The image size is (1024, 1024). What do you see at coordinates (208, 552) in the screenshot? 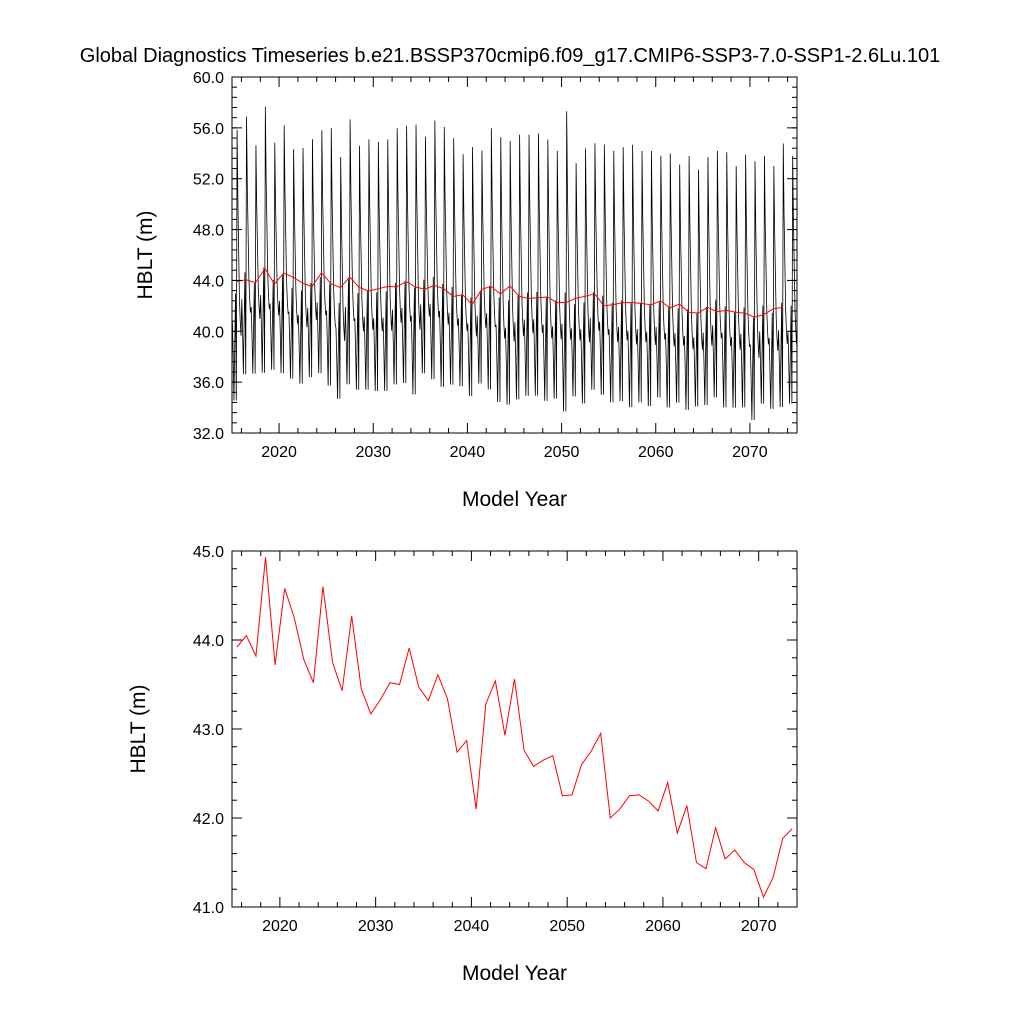
I see `bottom-y-tick-label: 45.0` at bounding box center [208, 552].